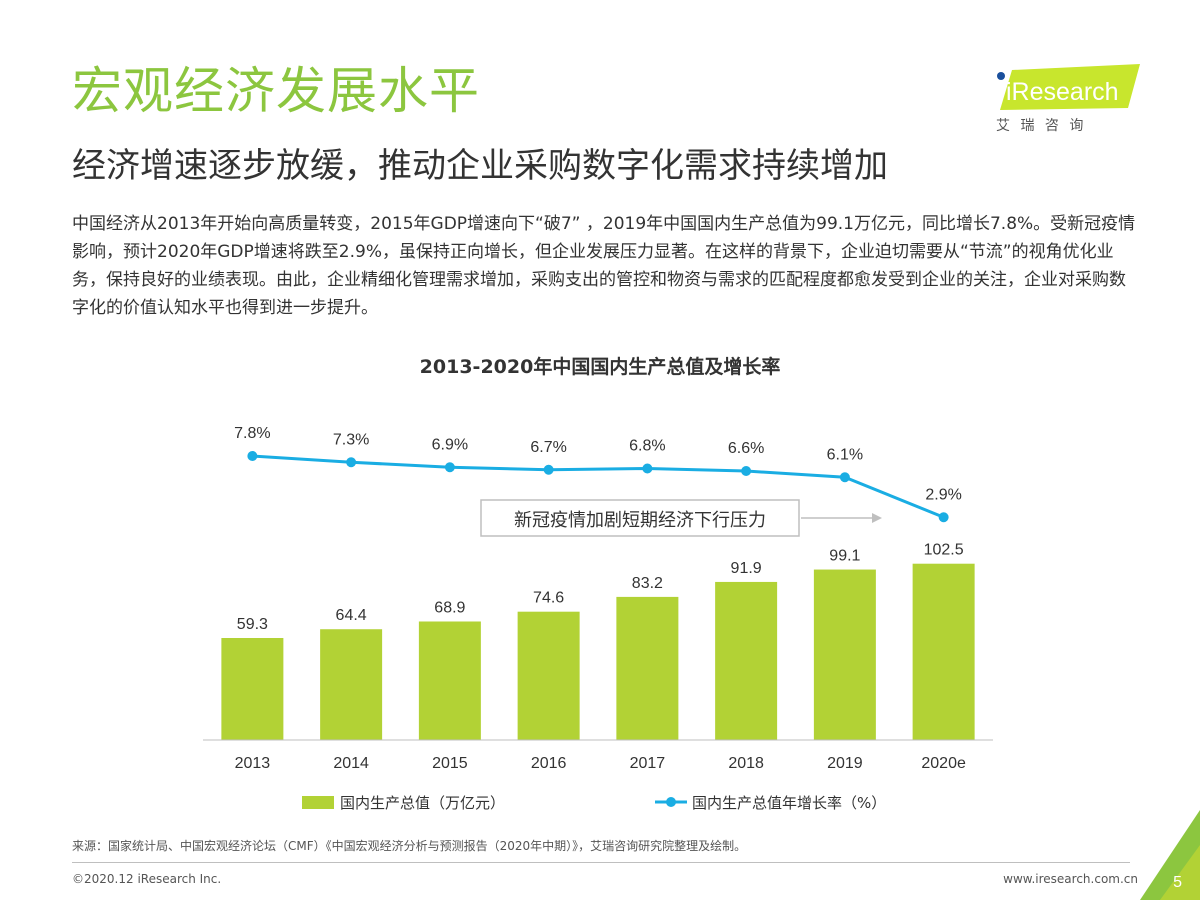 The height and width of the screenshot is (900, 1200). What do you see at coordinates (671, 802) in the screenshot?
I see `legend-line-marker` at bounding box center [671, 802].